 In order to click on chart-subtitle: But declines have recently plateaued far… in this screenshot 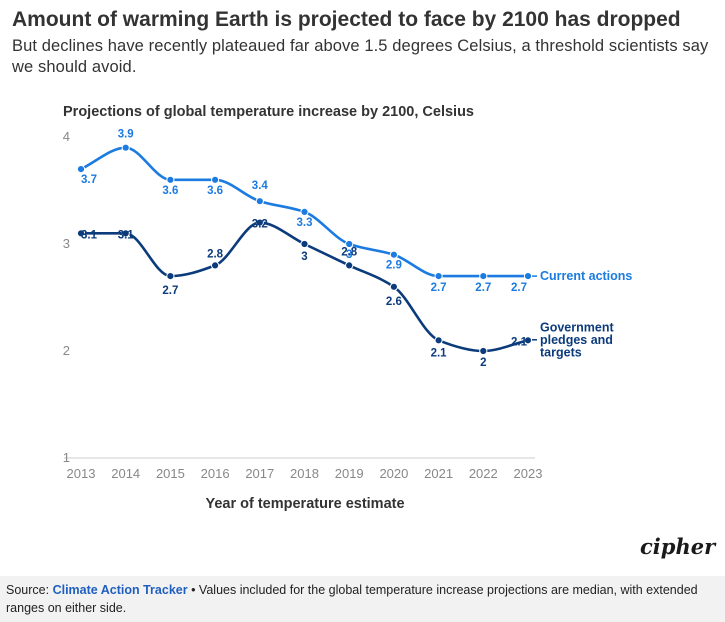, I will do `click(360, 56)`.